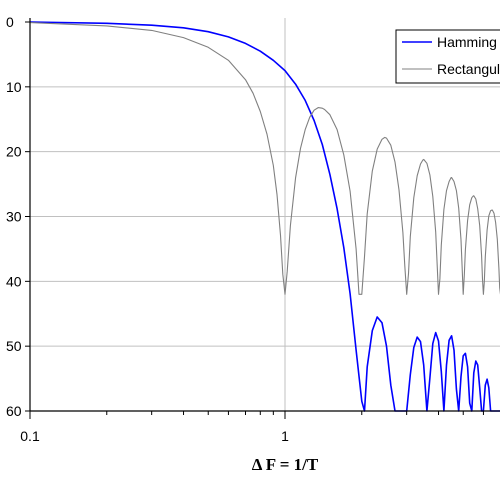  Describe the element at coordinates (14, 411) in the screenshot. I see `y-tick-label: 60` at that location.